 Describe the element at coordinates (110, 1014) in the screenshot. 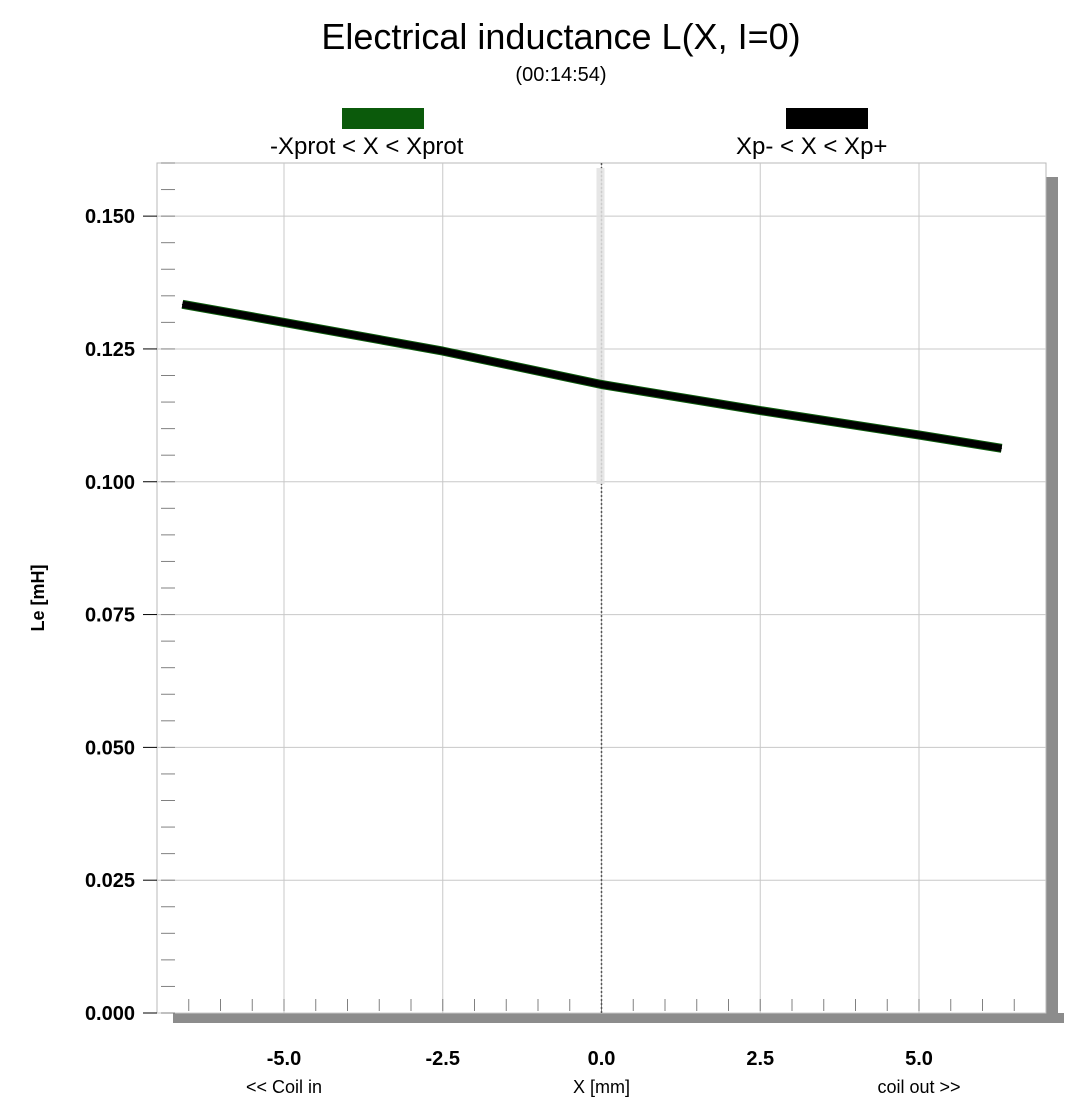

I see `y-tick-label: 0.000` at that location.